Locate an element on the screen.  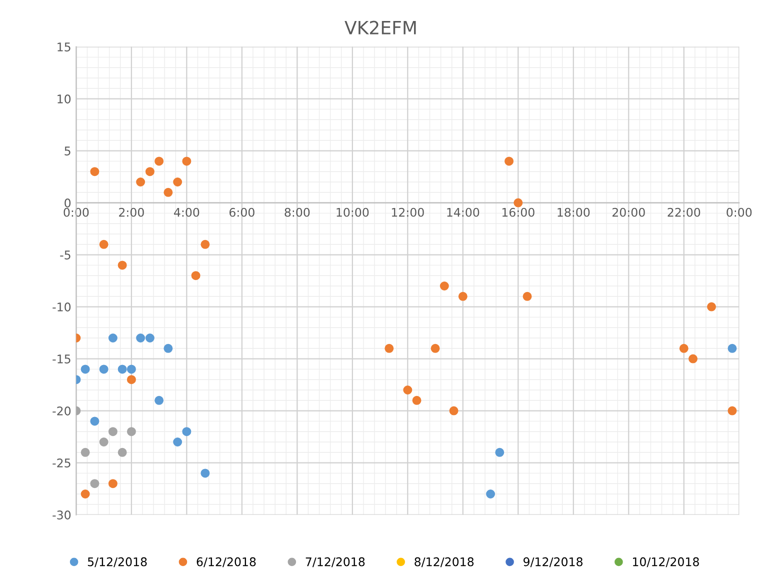
x-tick-label: 8:00 is located at coordinates (297, 212).